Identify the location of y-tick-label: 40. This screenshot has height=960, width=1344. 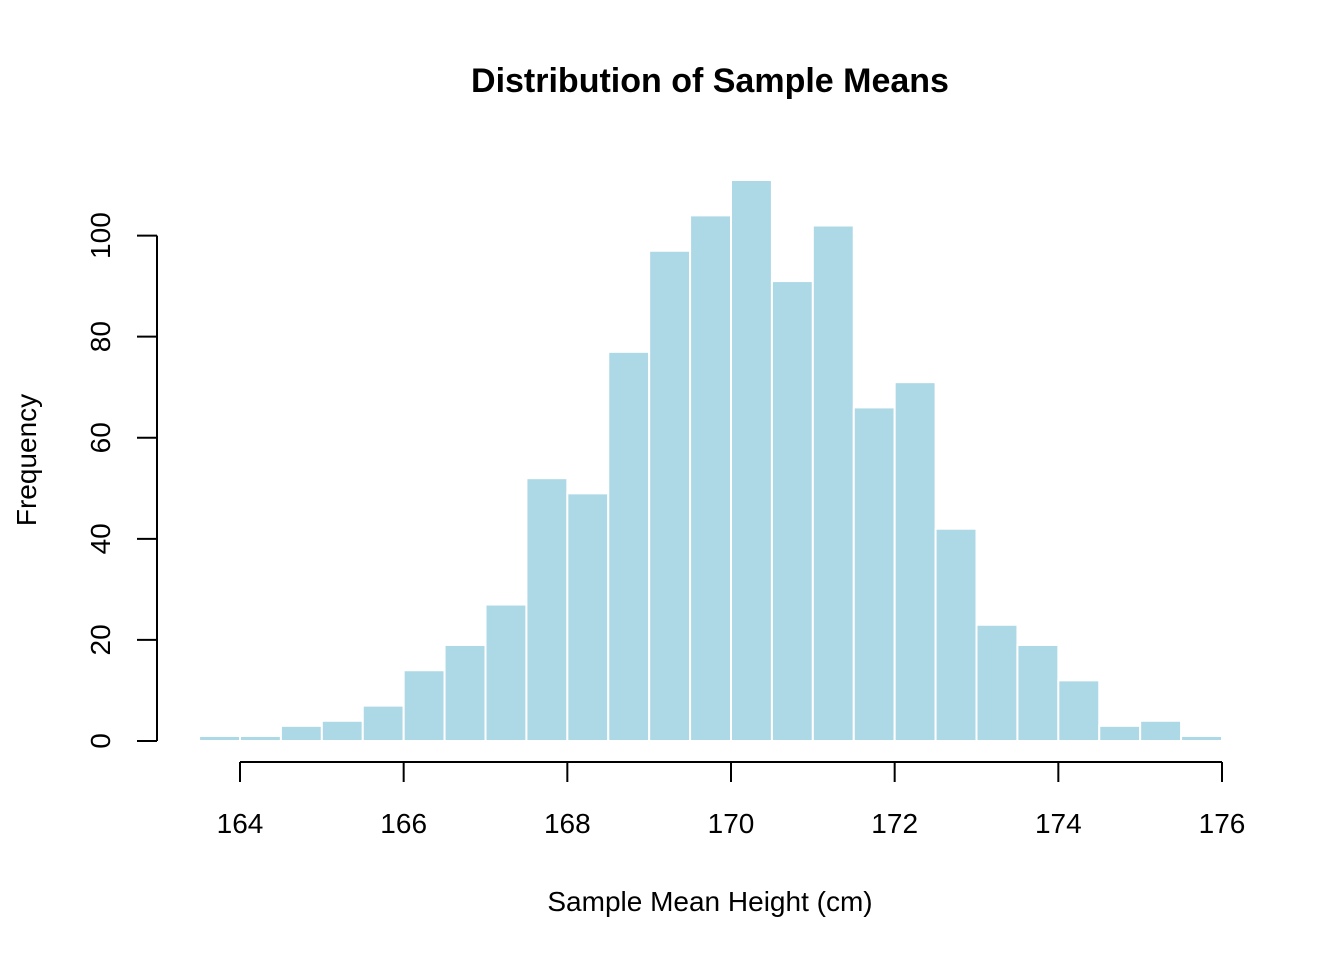
(100, 538).